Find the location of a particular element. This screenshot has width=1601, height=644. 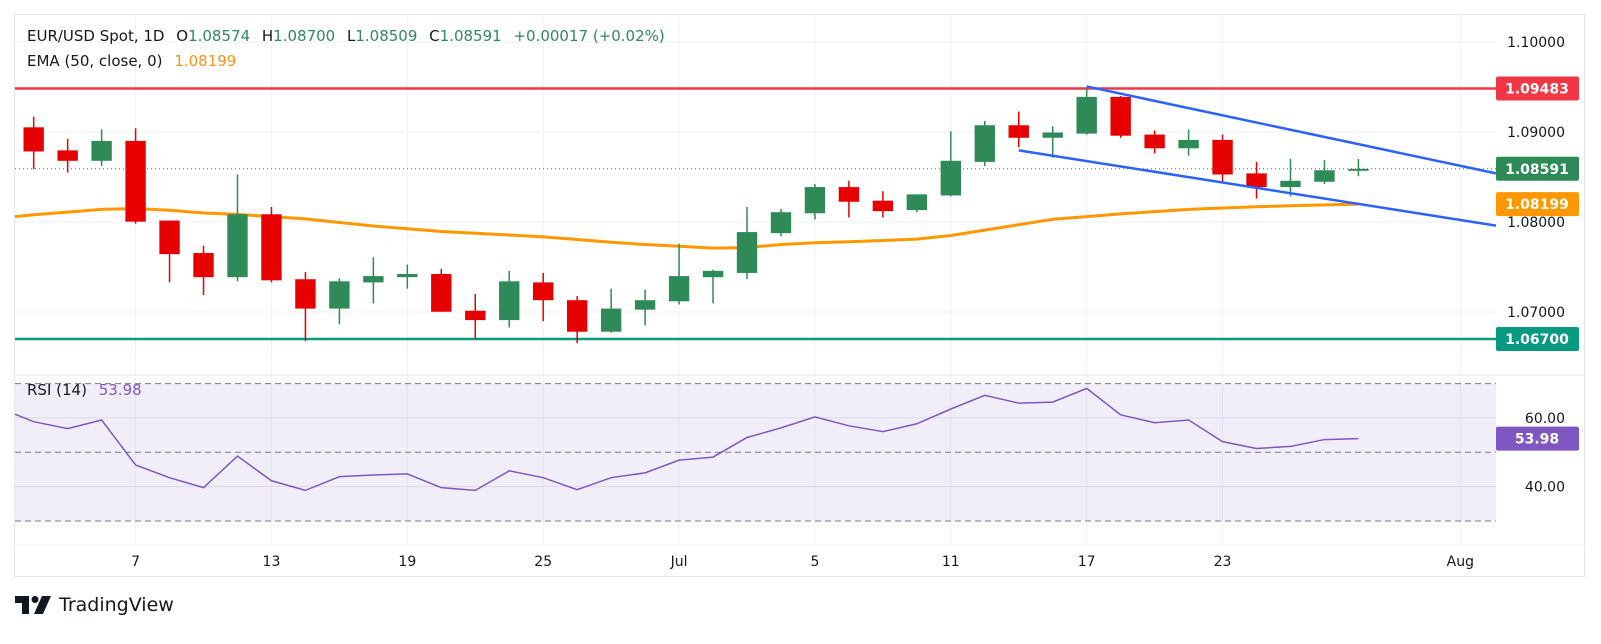

symbol-title: EUR/USD Spot, 1D is located at coordinates (96, 36).